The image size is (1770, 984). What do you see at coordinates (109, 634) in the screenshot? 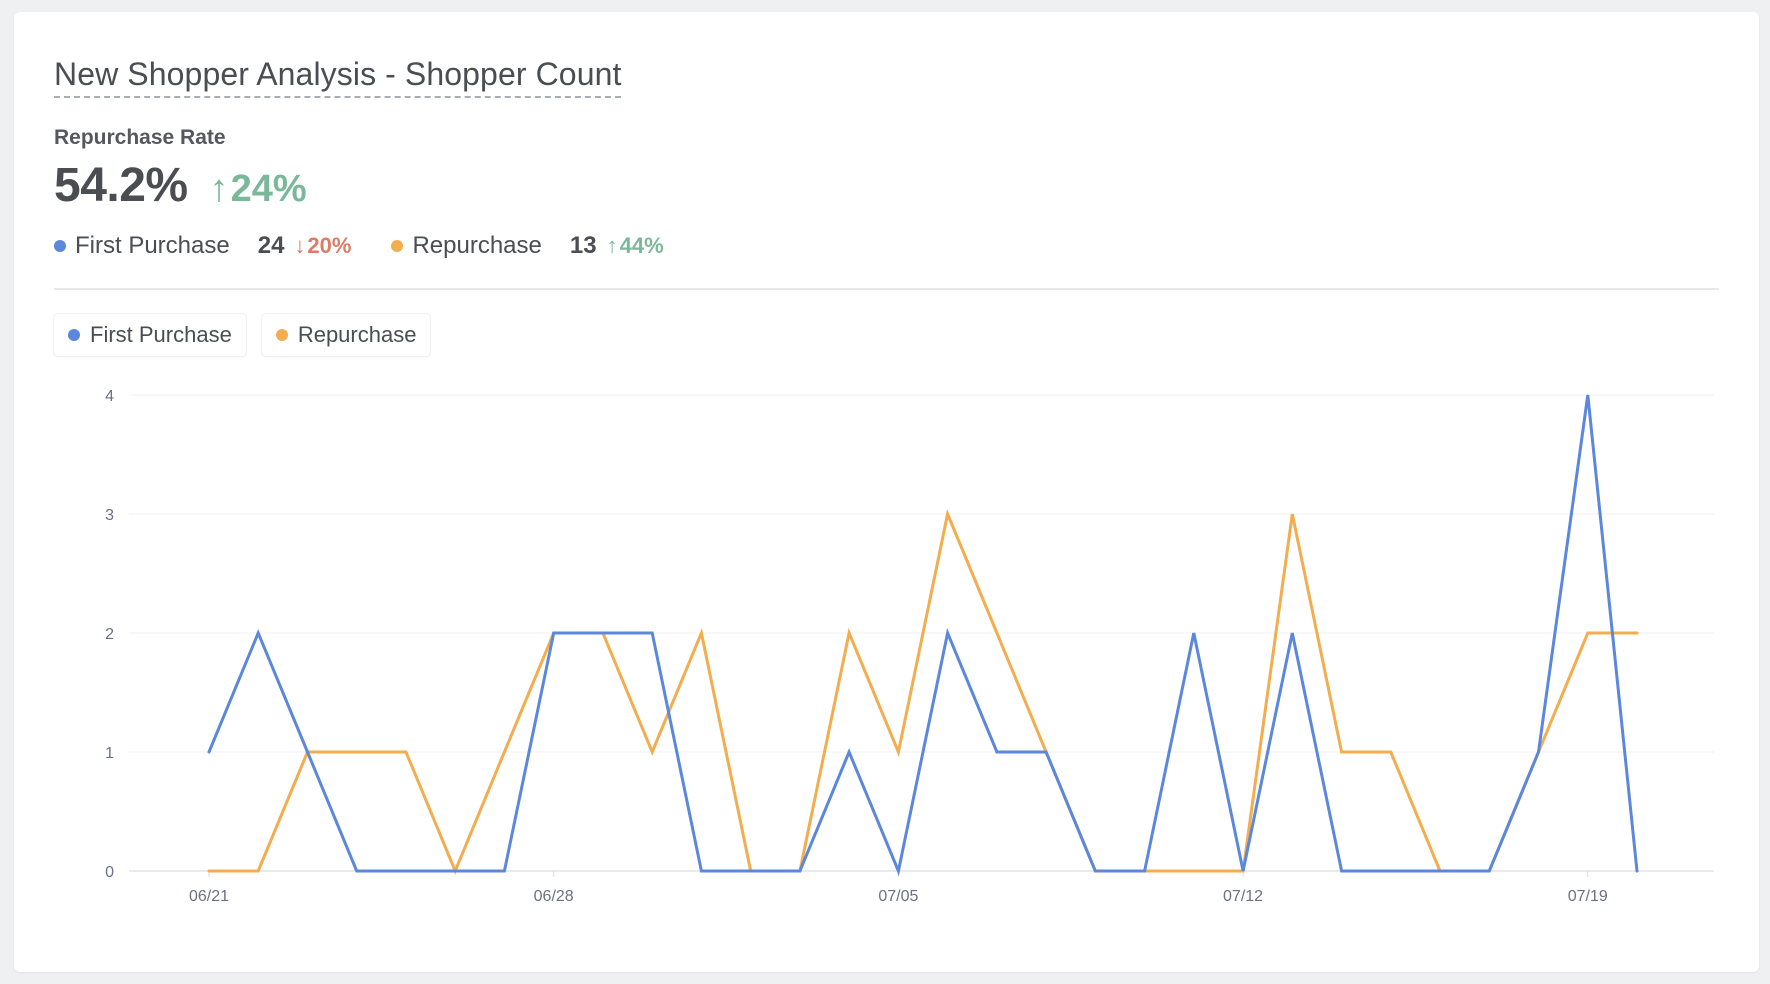
I see `y-tick-label: 2` at bounding box center [109, 634].